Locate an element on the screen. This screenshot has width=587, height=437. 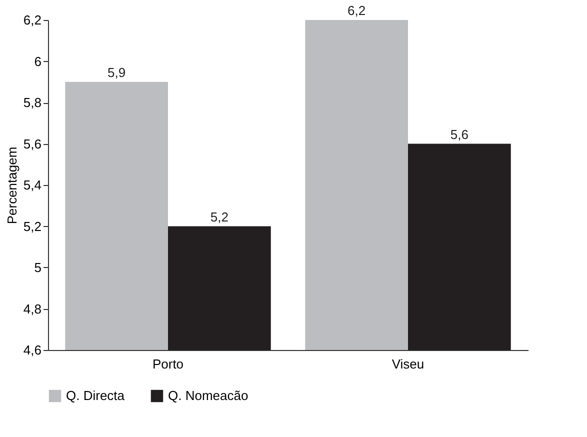
y-tick-label: 5,8 is located at coordinates (32, 102).